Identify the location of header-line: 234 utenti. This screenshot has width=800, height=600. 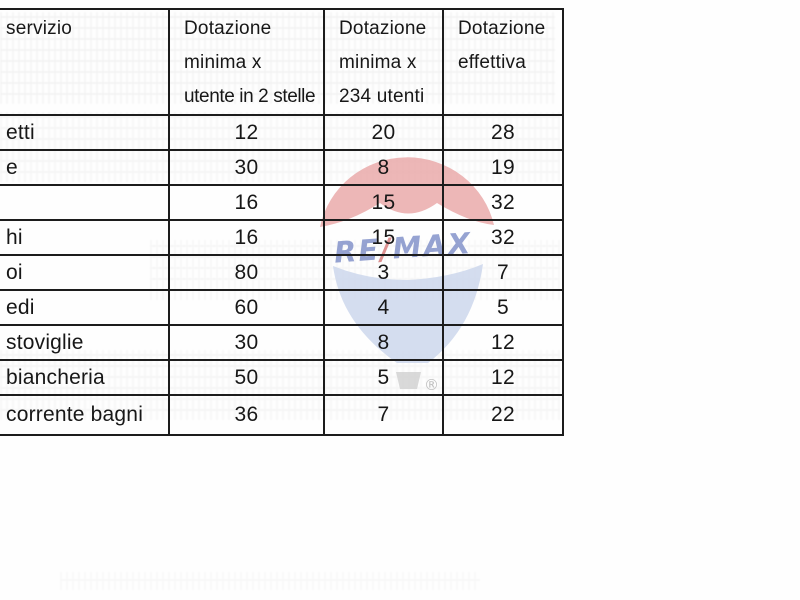
(382, 96).